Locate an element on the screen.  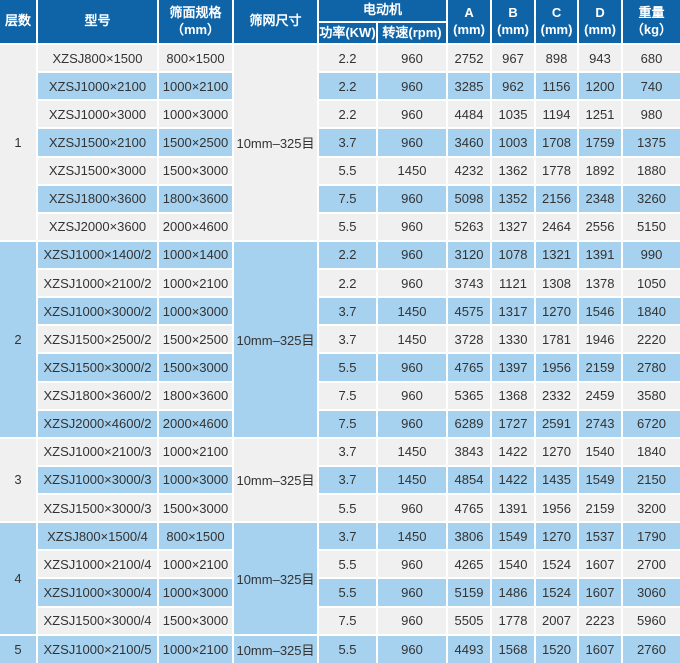
cell-weight: 1375 is located at coordinates (650, 142).